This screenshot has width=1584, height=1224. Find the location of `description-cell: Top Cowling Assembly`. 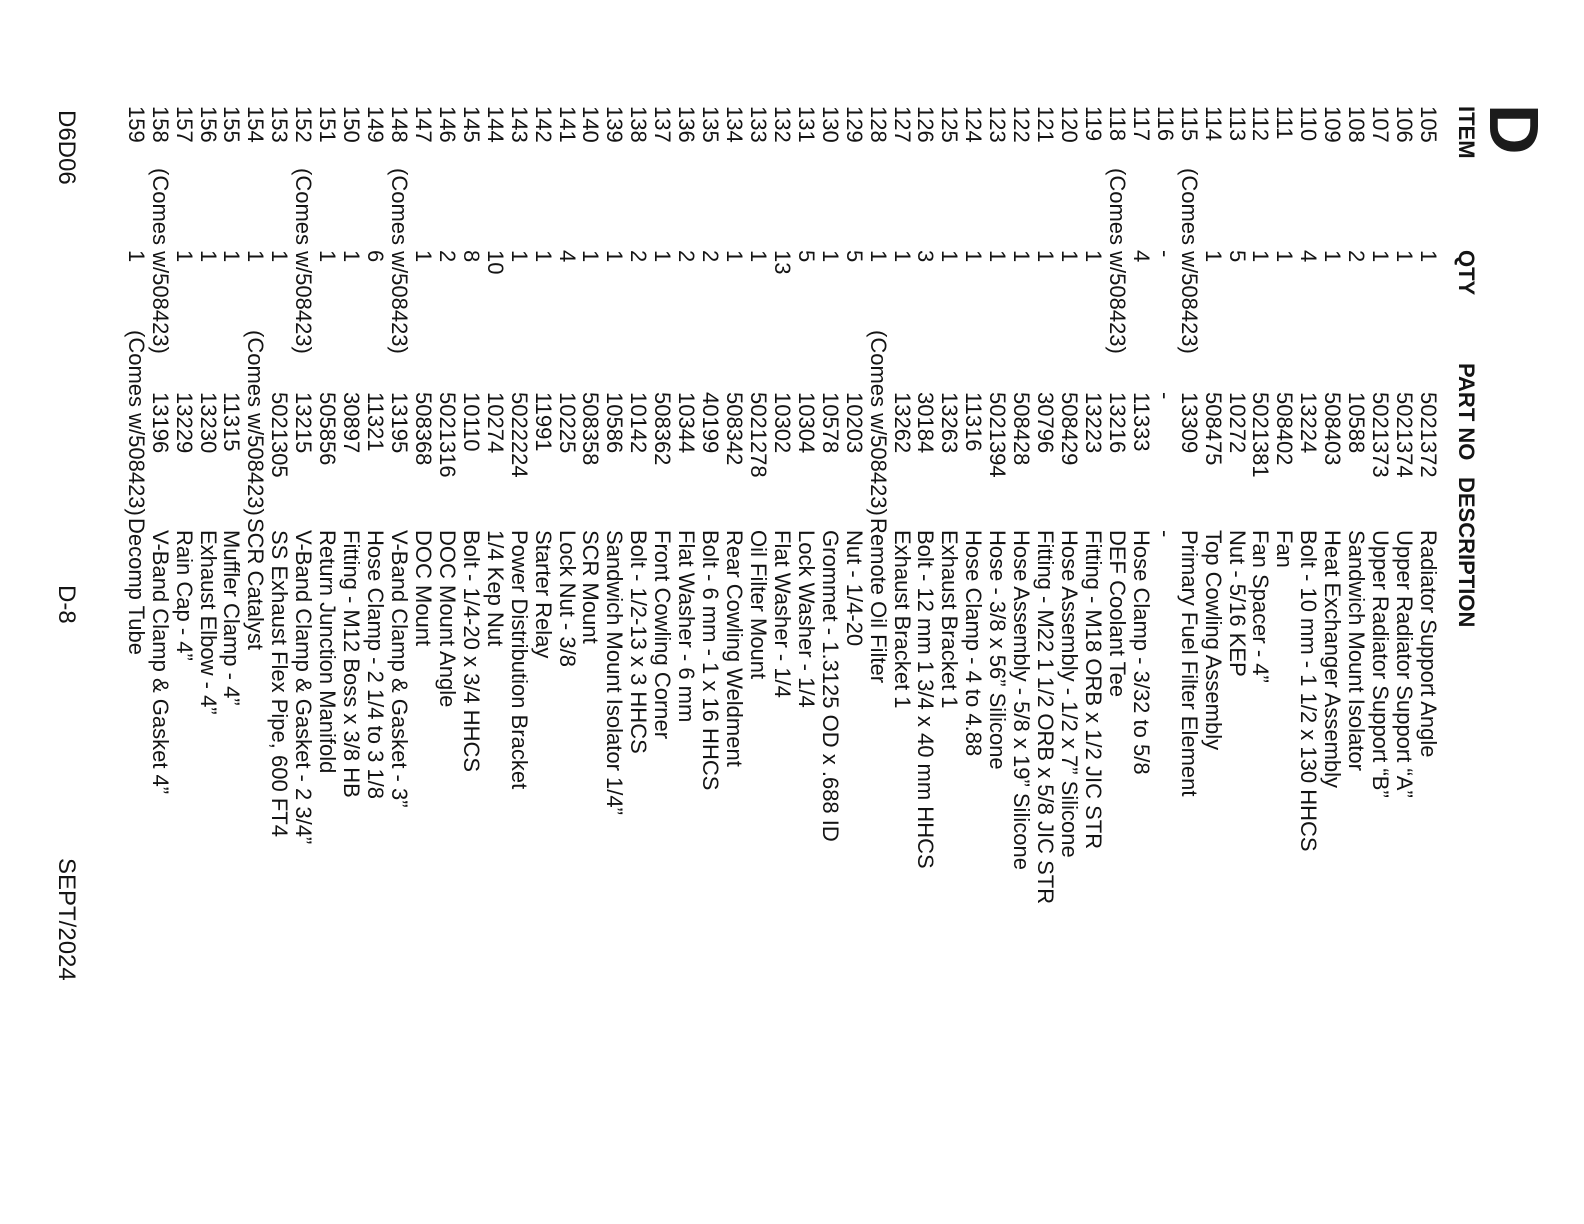

description-cell: Top Cowling Assembly is located at coordinates (1213, 640).